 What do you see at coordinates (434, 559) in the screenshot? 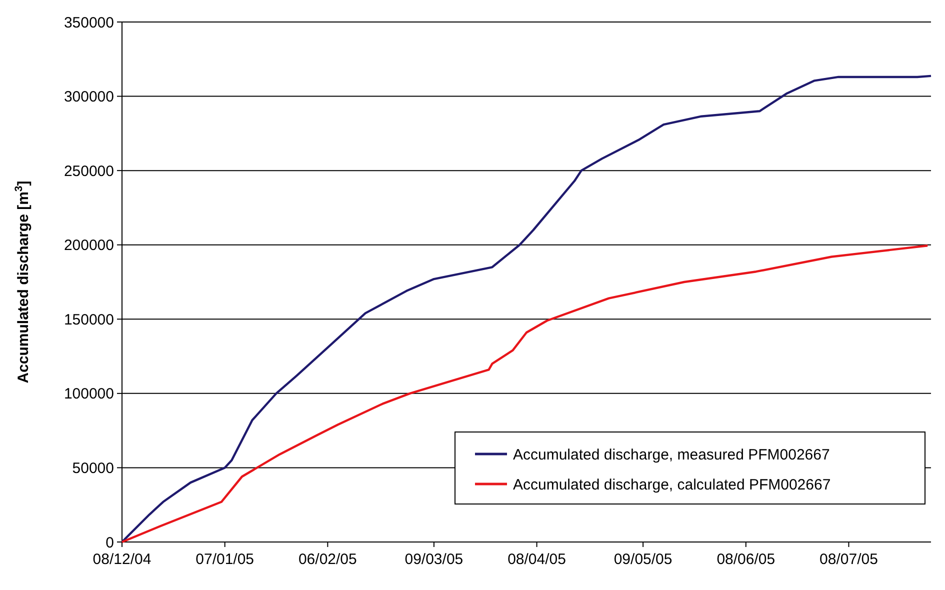
I see `x-tick-label: 09/03/05` at bounding box center [434, 559].